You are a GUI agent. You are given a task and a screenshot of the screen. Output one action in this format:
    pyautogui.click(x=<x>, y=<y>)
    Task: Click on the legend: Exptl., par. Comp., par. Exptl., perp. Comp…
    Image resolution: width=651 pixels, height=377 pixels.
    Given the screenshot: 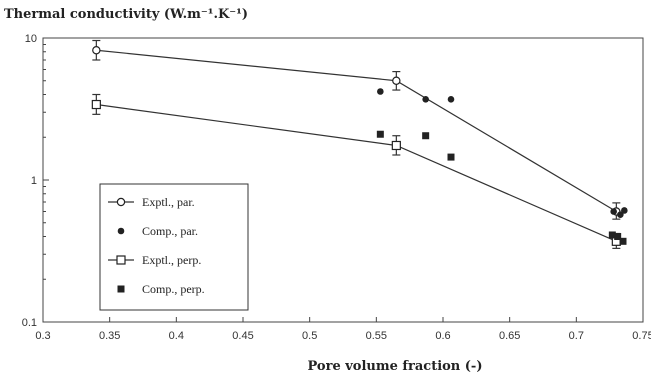 What is the action you would take?
    pyautogui.click(x=174, y=247)
    